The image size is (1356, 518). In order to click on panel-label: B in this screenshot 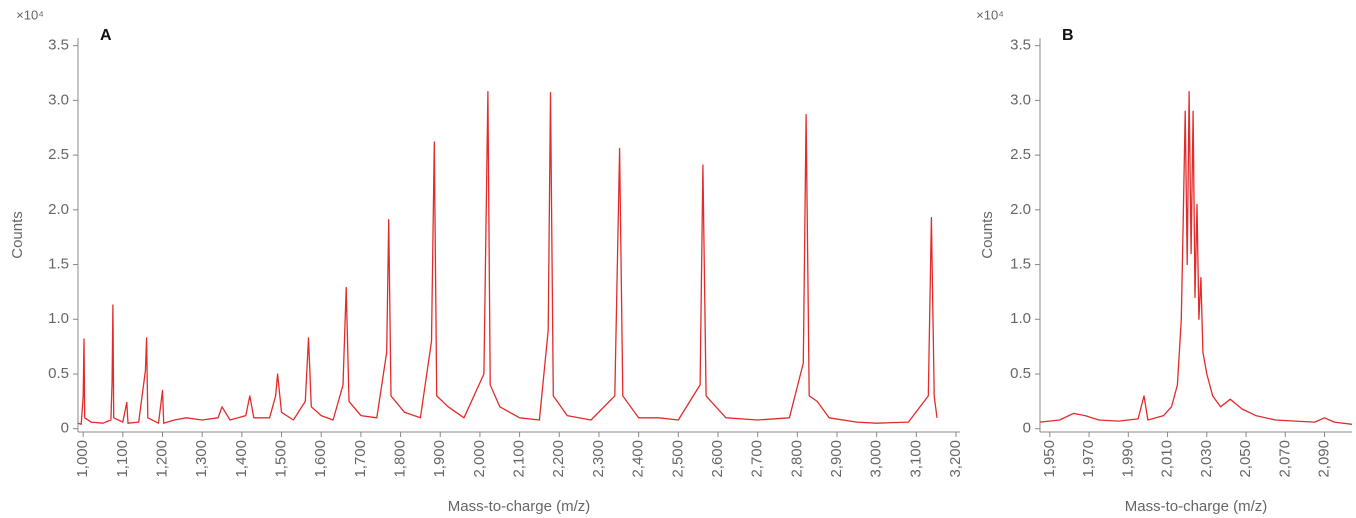, I will do `click(1068, 35)`.